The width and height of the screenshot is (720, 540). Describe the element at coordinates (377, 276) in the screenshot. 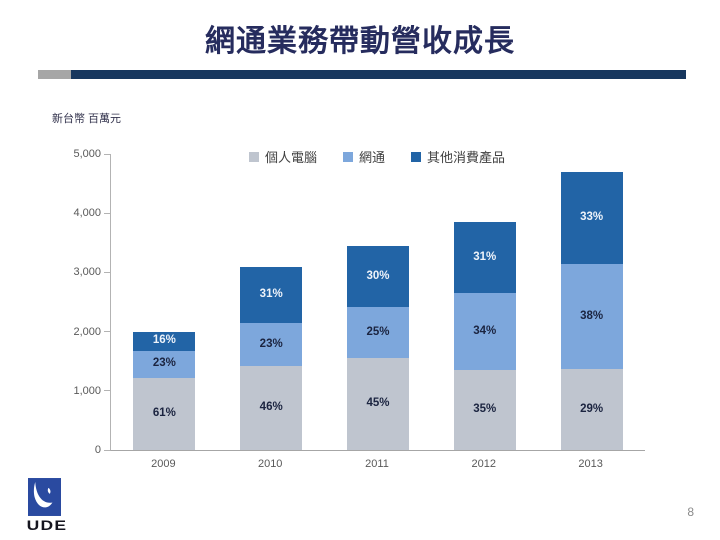

I see `bar-segment-other-consumer-products: 30%` at that location.